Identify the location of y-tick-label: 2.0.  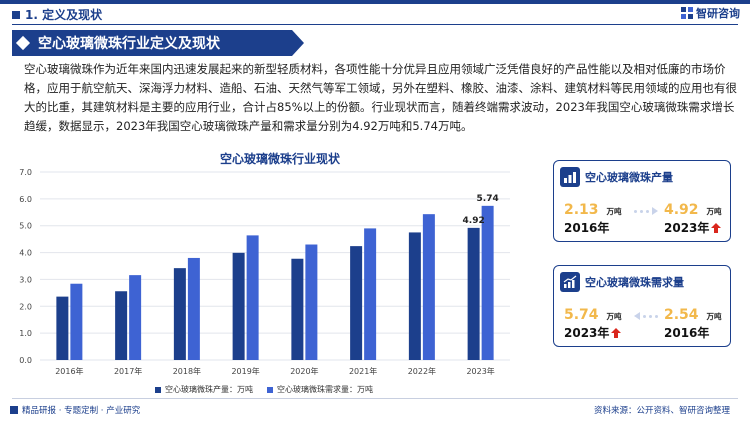
(25, 306).